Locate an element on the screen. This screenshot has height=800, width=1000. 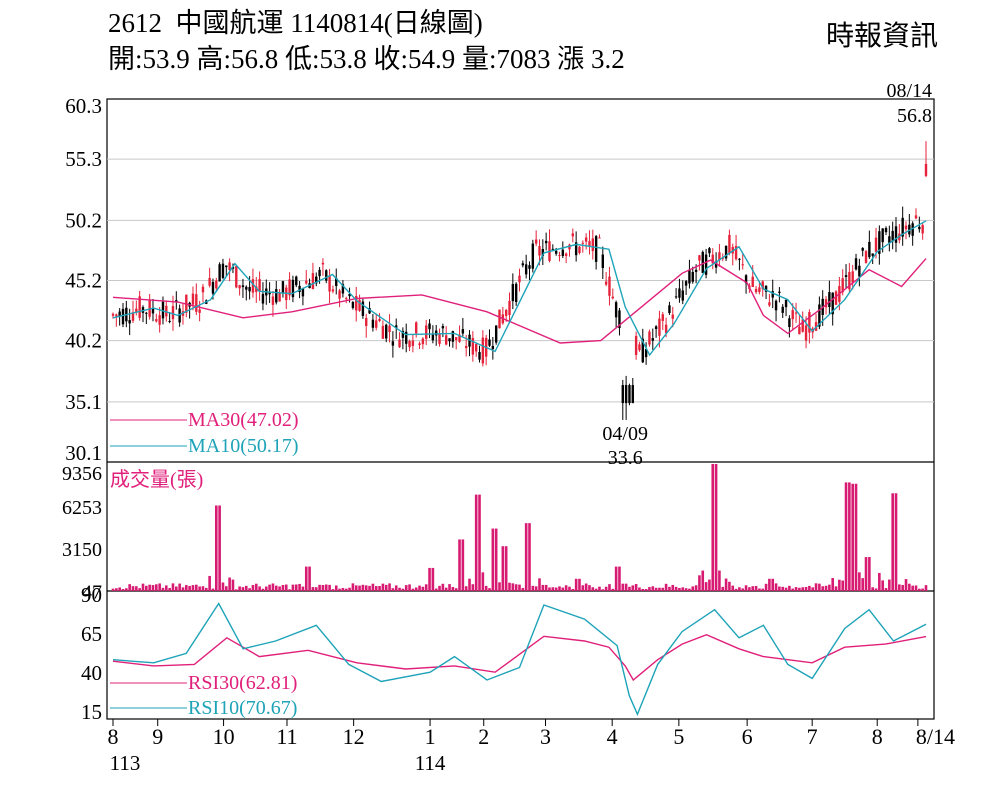
x-tick-label: 2 is located at coordinates (483, 736).